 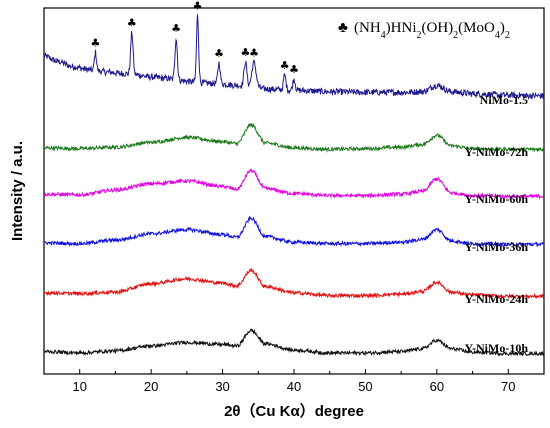 I want to click on legend: ♣ (NH4)HNi2(OH)2(MoO4)2, so click(x=424, y=30).